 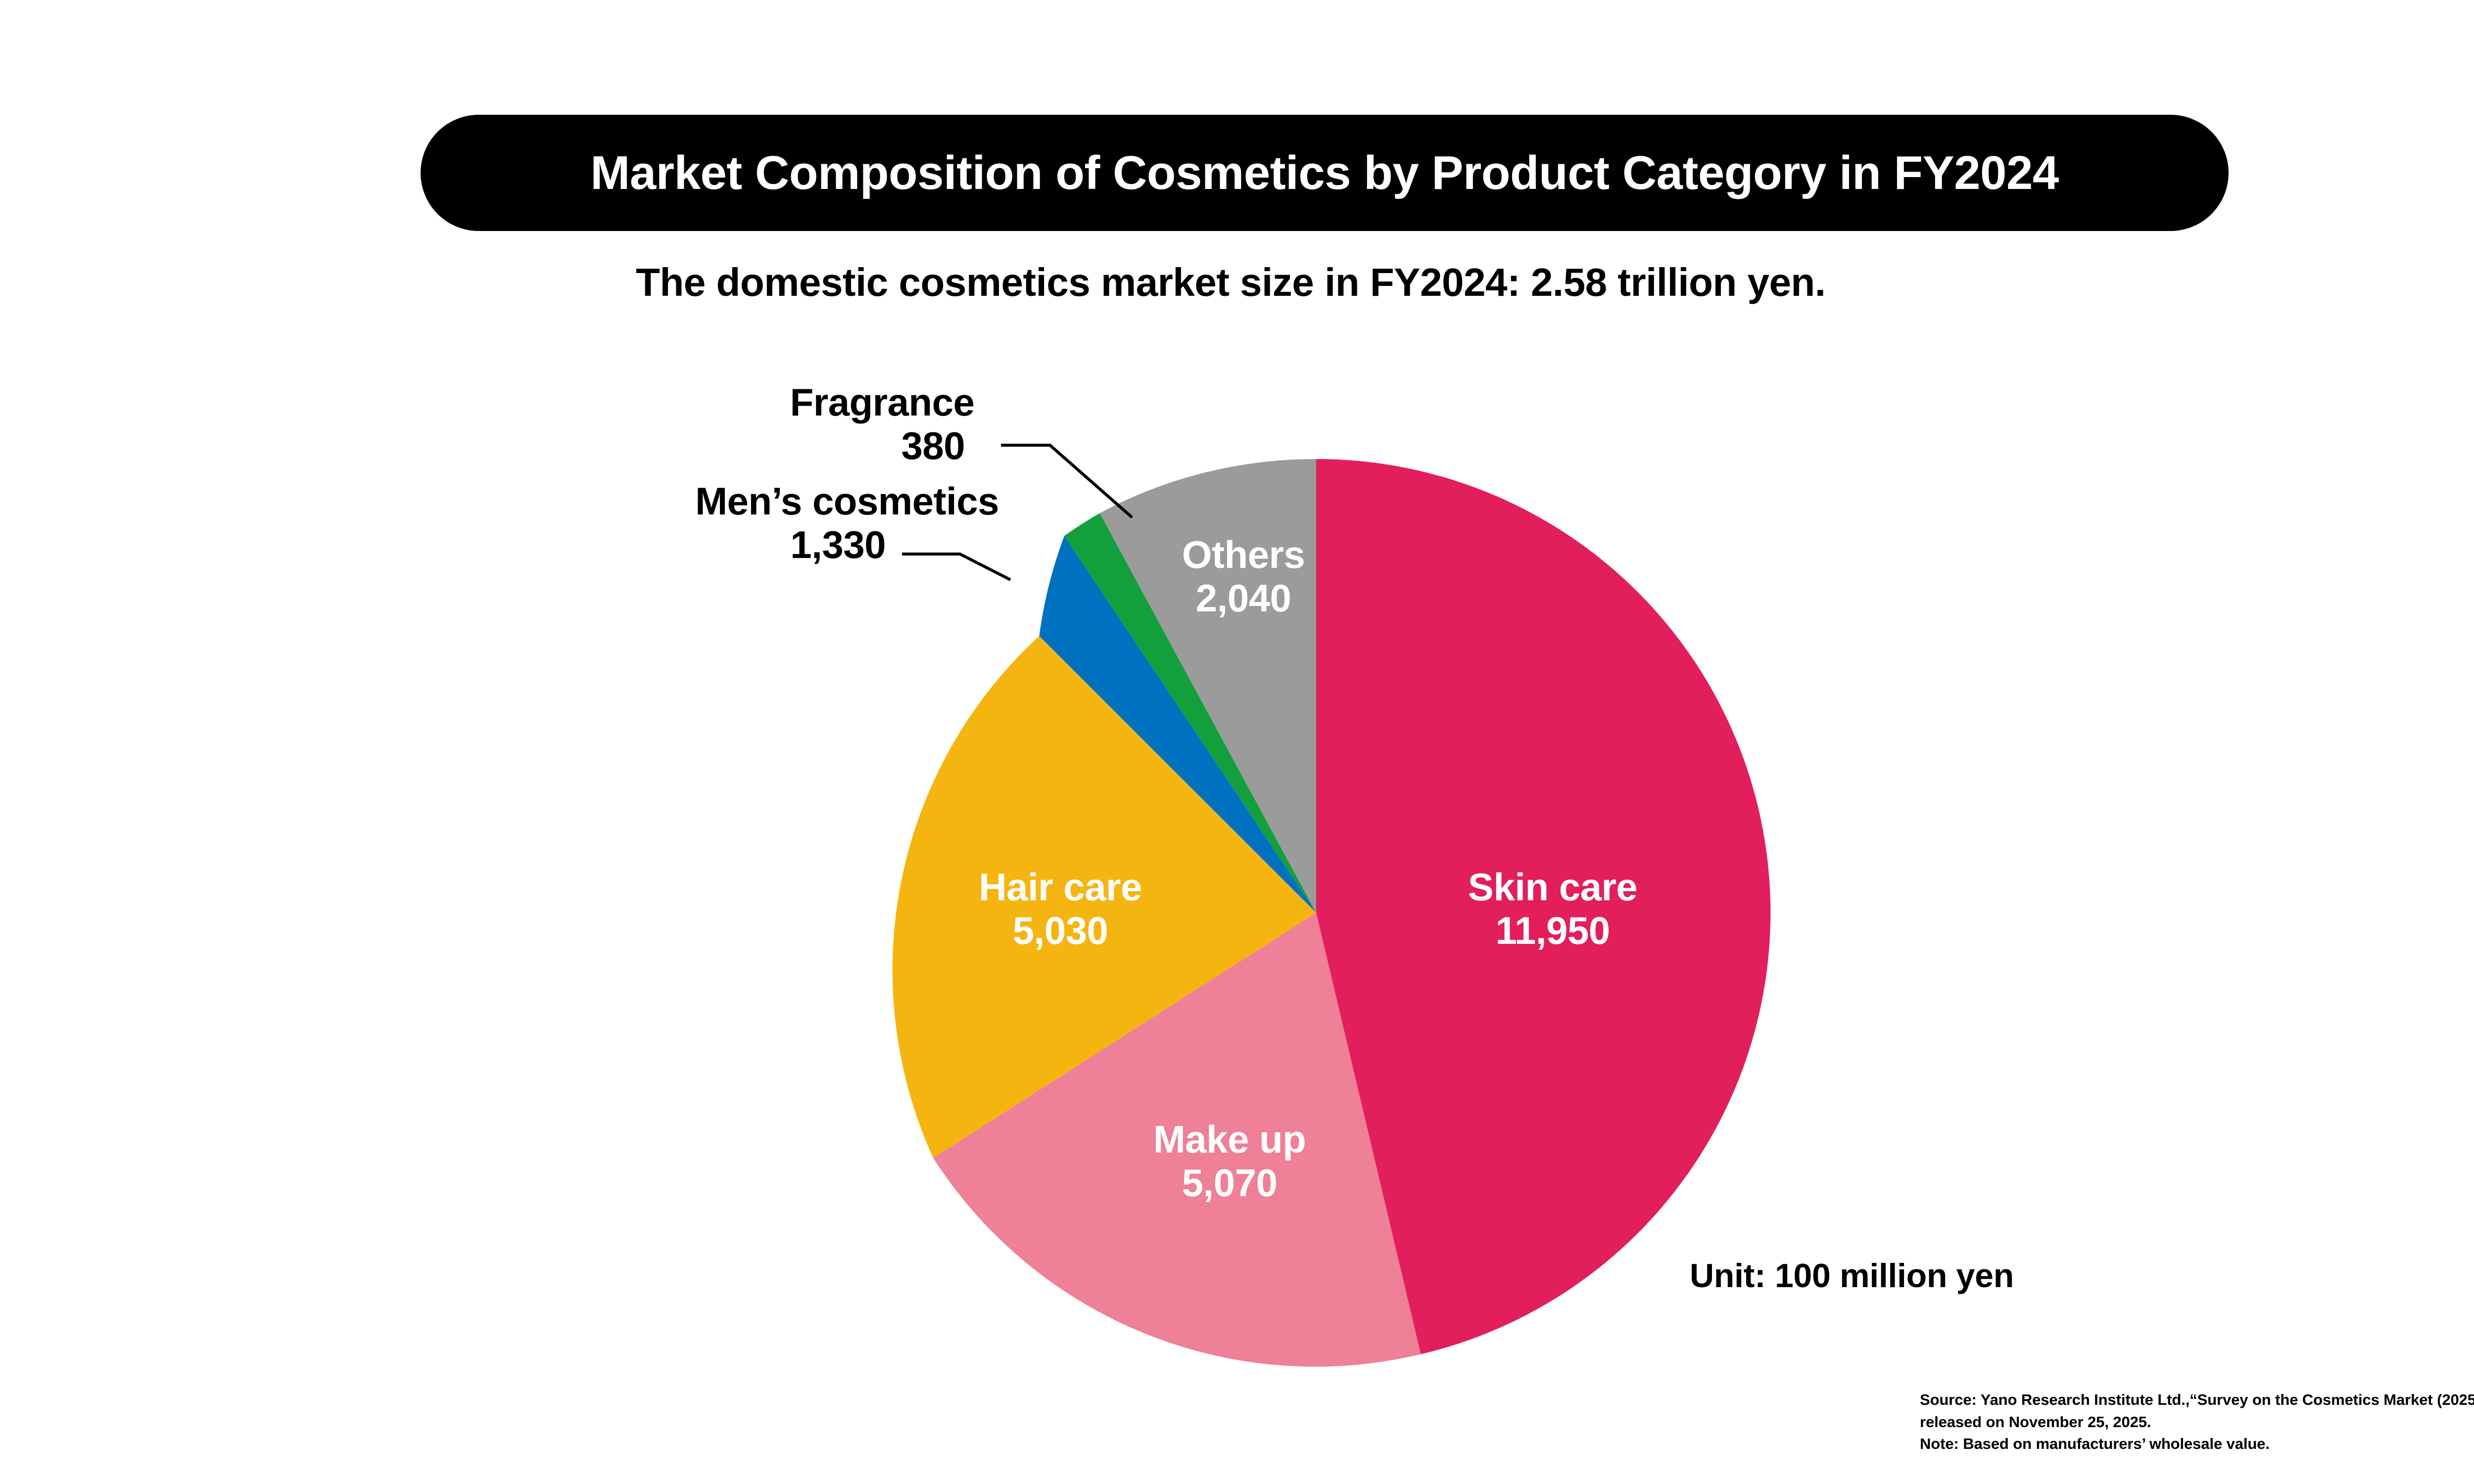 I want to click on slice-label-others-value: 2,040, so click(x=1244, y=598).